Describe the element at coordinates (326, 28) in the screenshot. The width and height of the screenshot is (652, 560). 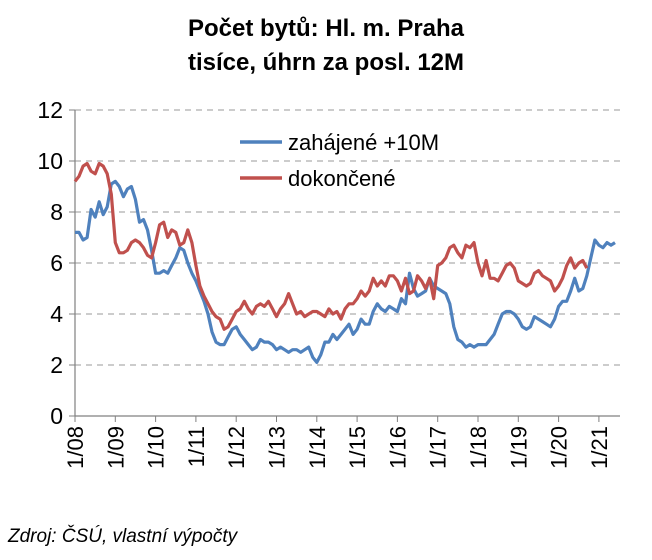
I see `chart-title-line: Počet bytů: Hl. m. Praha` at that location.